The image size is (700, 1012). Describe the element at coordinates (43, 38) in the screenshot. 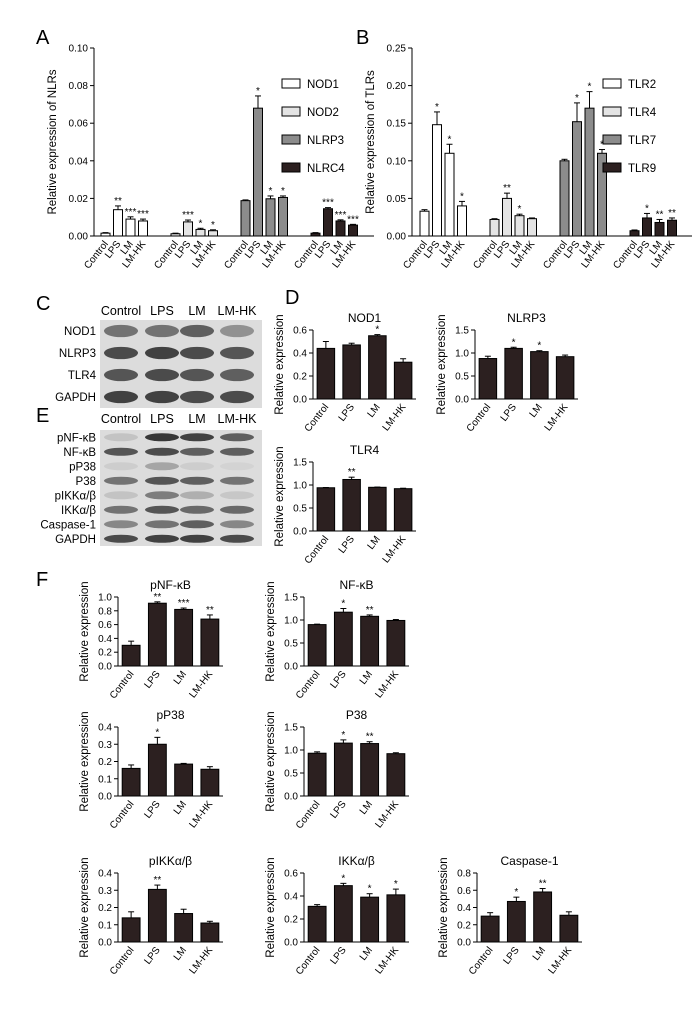

I see `panel-letter-a: A` at that location.